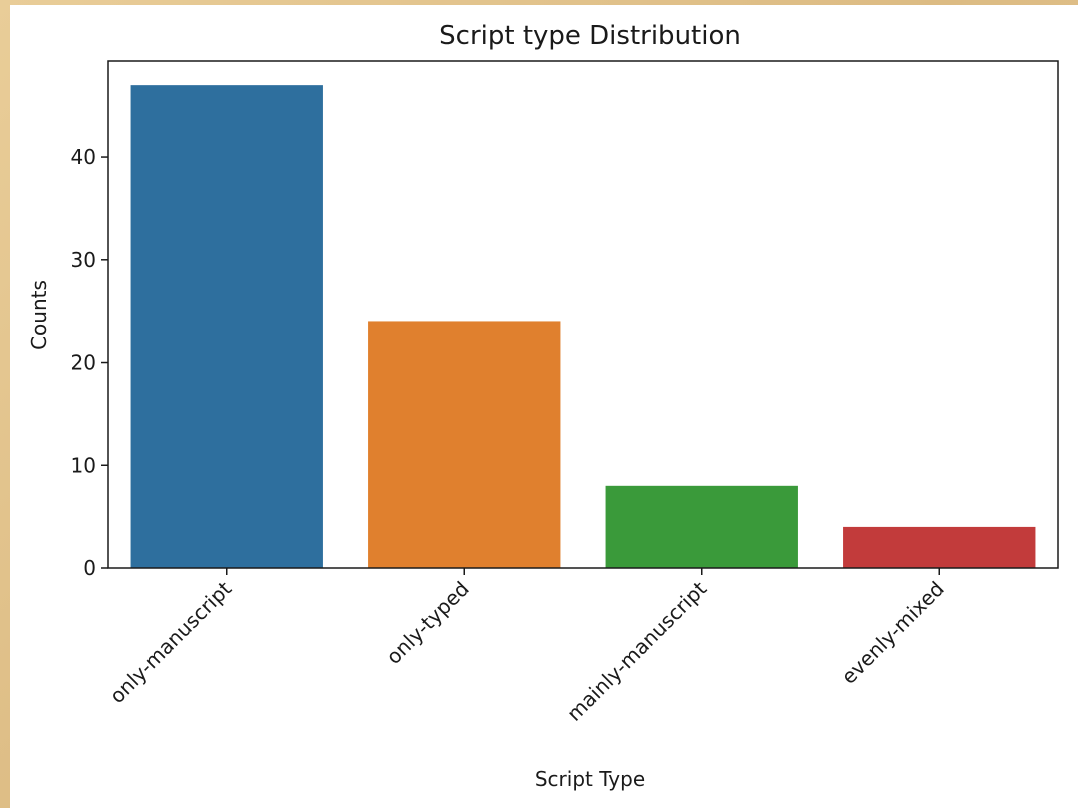 The image size is (1078, 808). What do you see at coordinates (427, 623) in the screenshot?
I see `x-tick-label: only-typed` at bounding box center [427, 623].